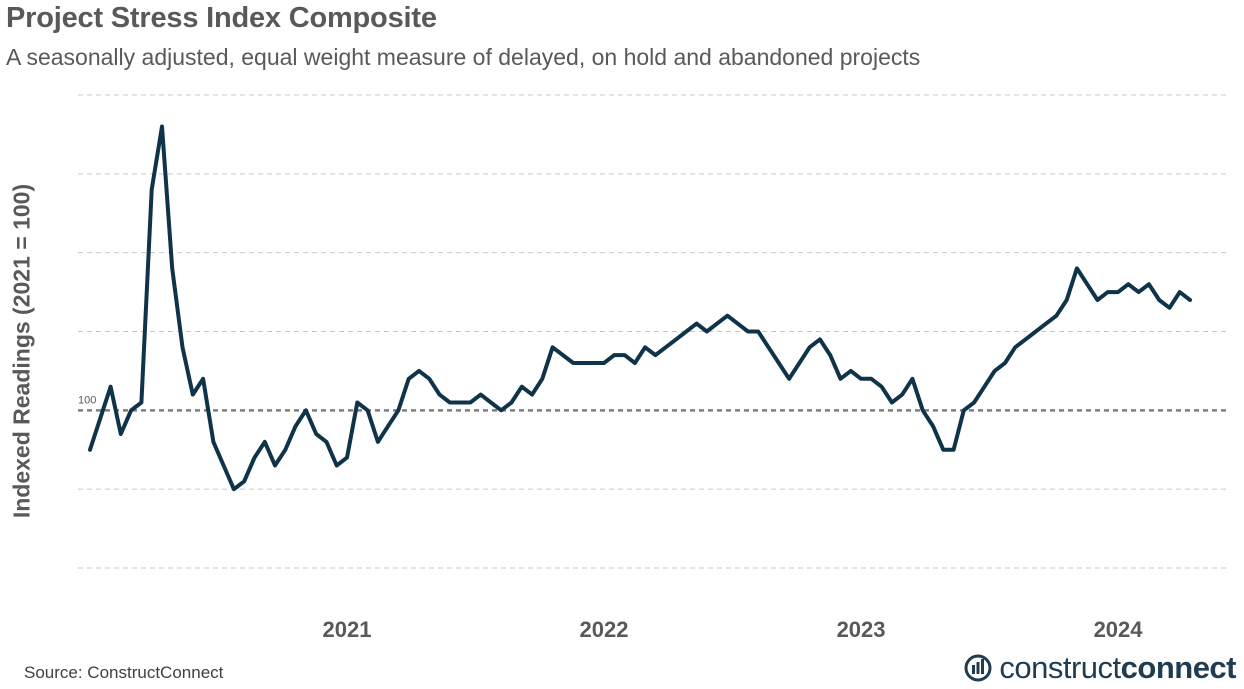 The image size is (1244, 689). I want to click on constructconnect-logo: constructconnect, so click(1100, 668).